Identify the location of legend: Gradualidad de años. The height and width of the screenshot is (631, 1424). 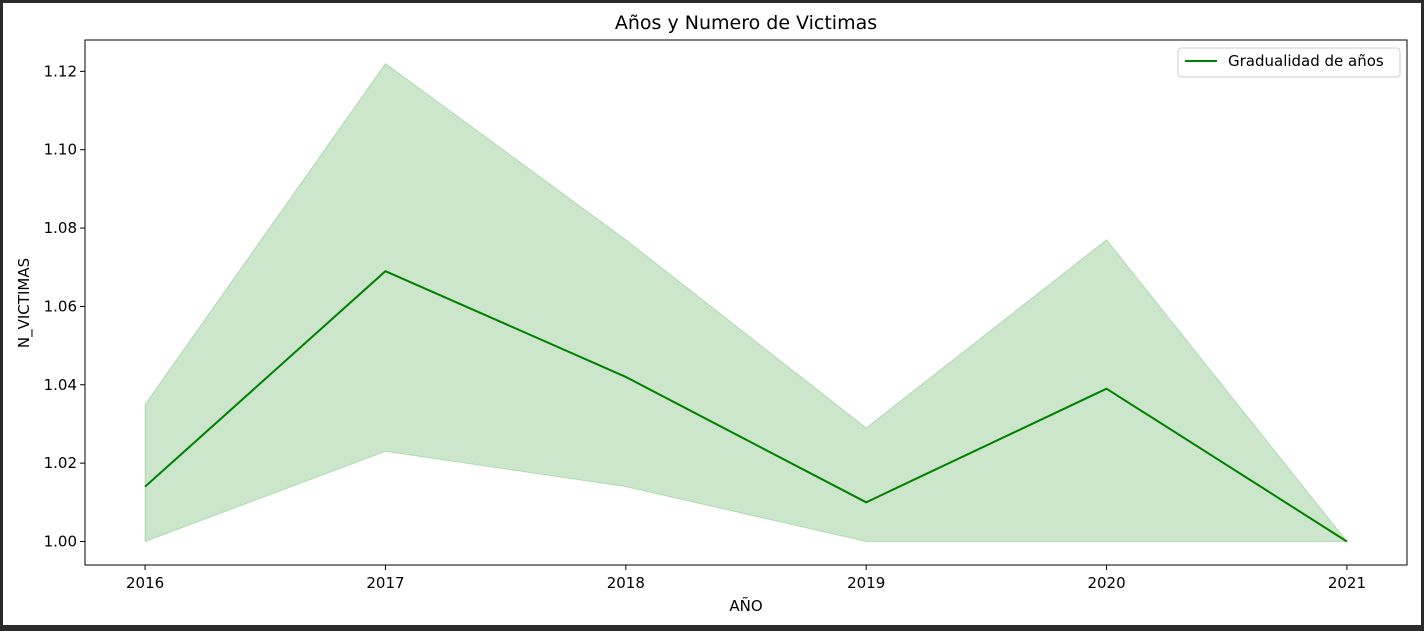
(1289, 62).